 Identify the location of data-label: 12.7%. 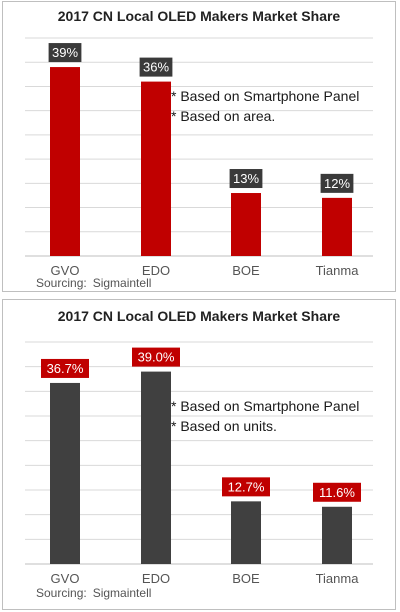
(246, 486).